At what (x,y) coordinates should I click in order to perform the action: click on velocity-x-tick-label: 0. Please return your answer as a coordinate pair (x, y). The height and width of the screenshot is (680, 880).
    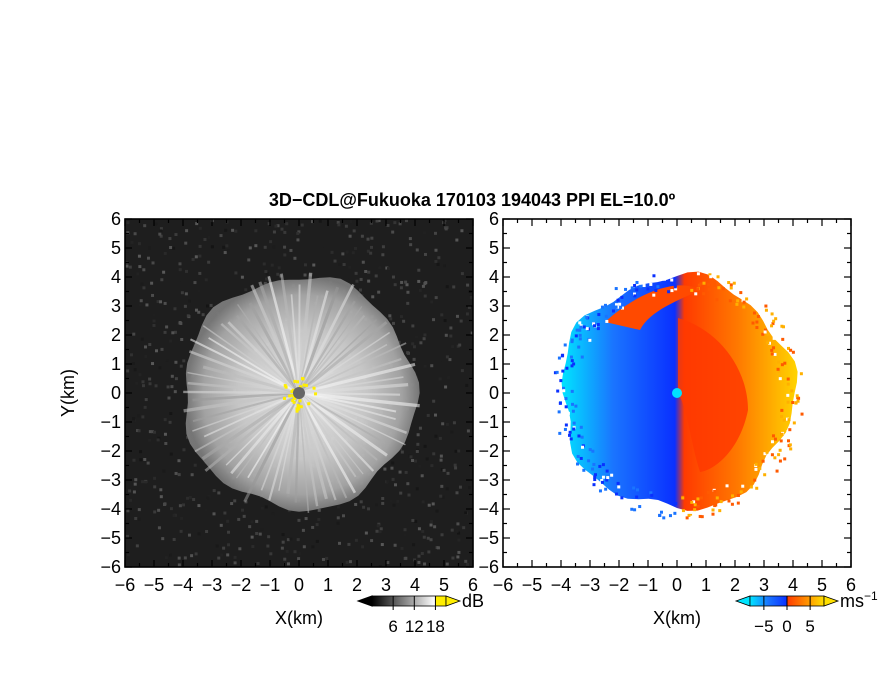
    Looking at the image, I should click on (677, 585).